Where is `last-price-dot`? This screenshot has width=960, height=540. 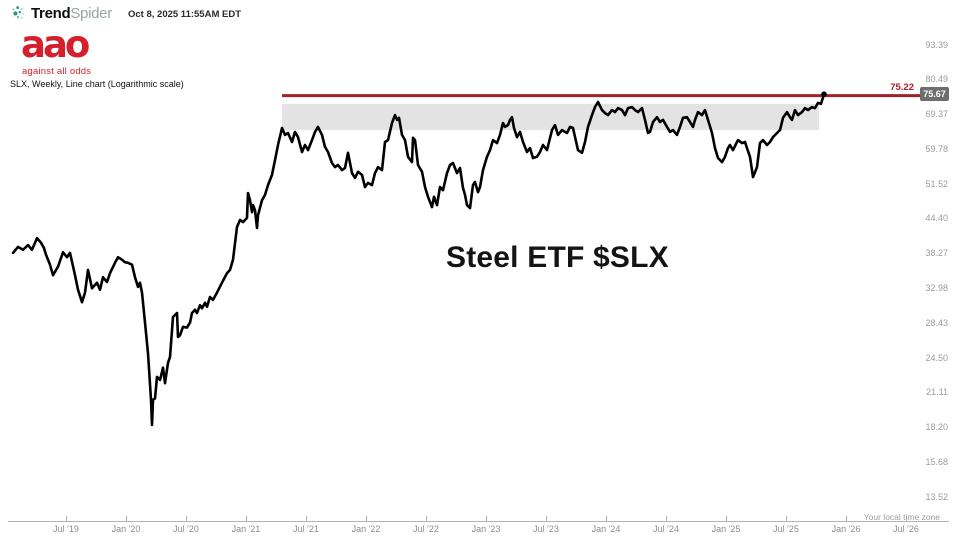
last-price-dot is located at coordinates (824, 94).